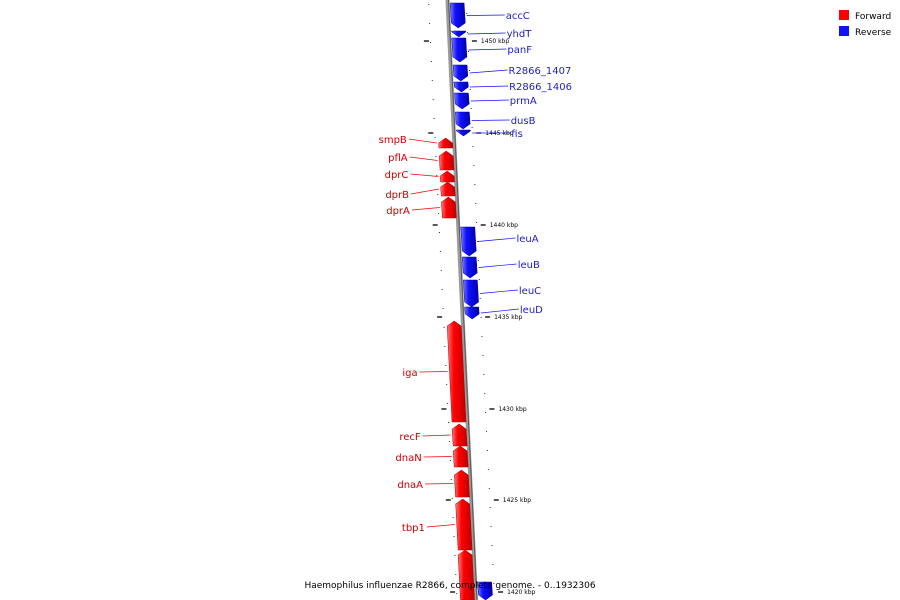 The height and width of the screenshot is (600, 900). What do you see at coordinates (540, 87) in the screenshot?
I see `gene-label: R2866_1406` at bounding box center [540, 87].